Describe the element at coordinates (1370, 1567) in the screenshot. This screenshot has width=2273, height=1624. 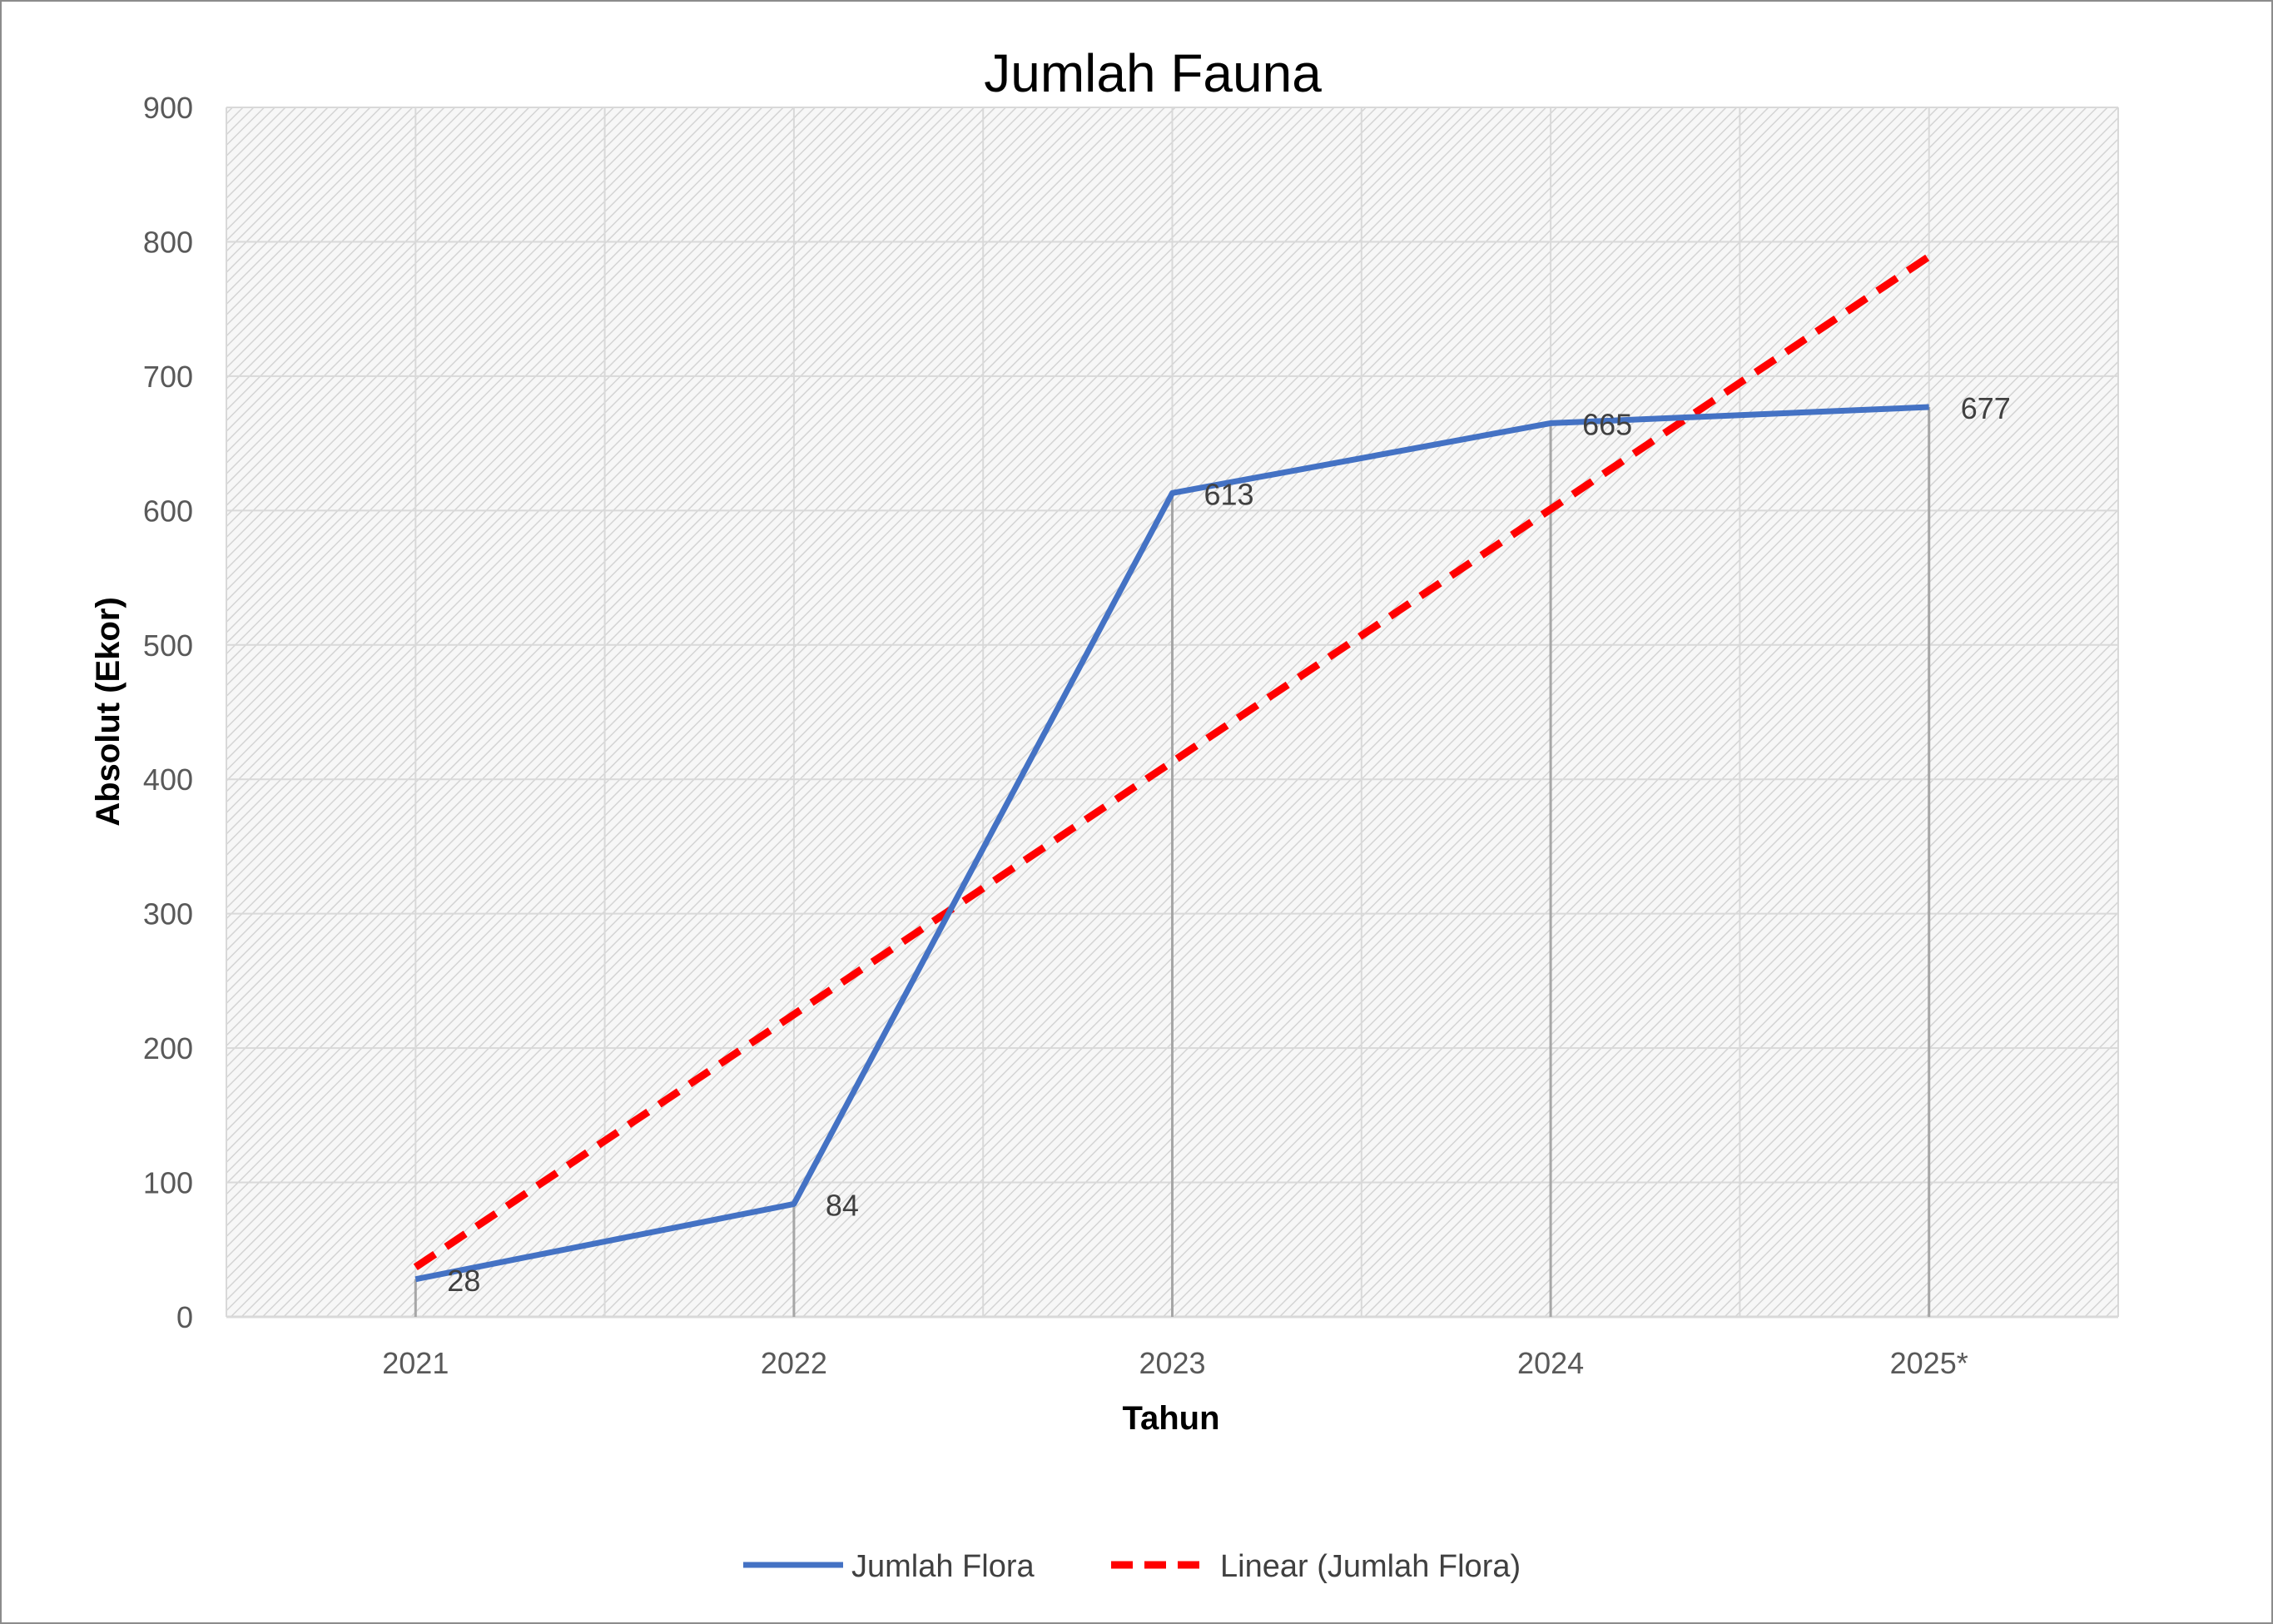
I see `legend-label-linear-trend: Linear (Jumlah Flora)` at that location.